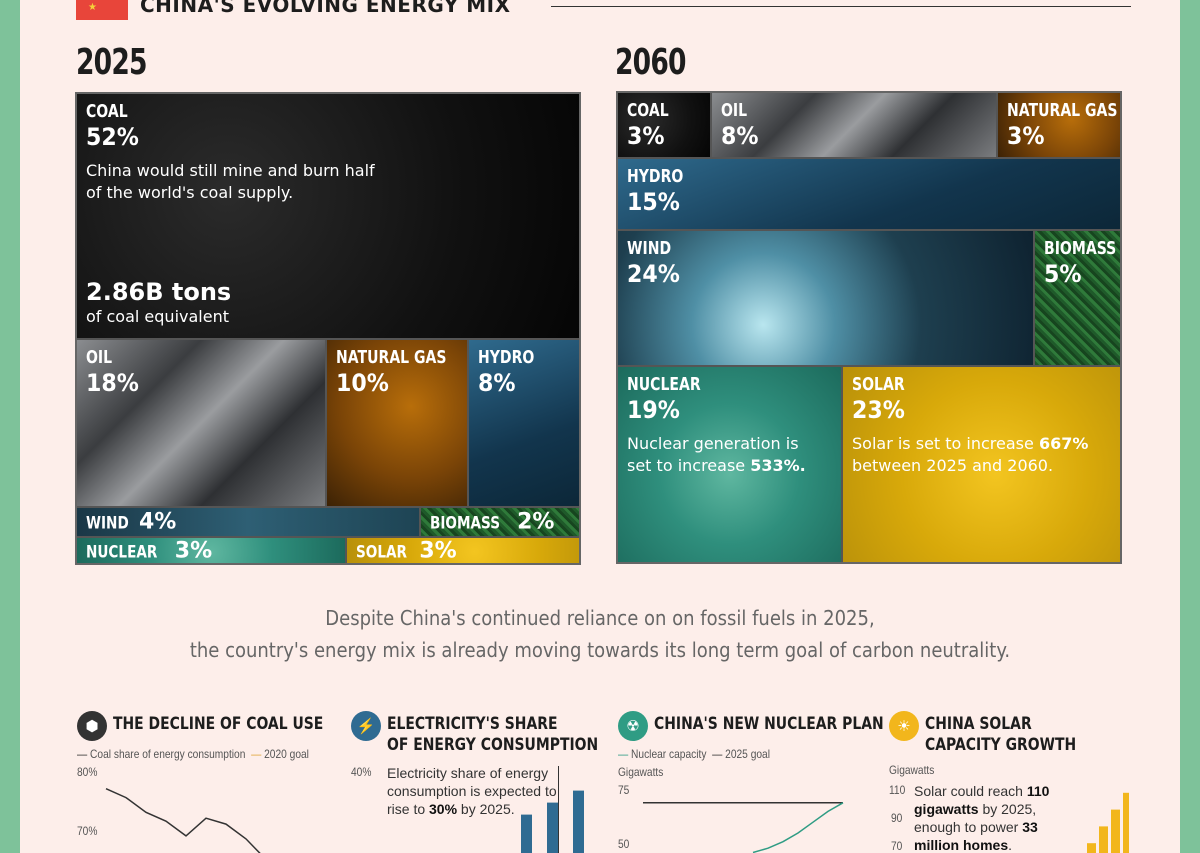  What do you see at coordinates (769, 724) in the screenshot?
I see `chart-title: CHINA'S NEW NUCLEAR PLAN` at bounding box center [769, 724].